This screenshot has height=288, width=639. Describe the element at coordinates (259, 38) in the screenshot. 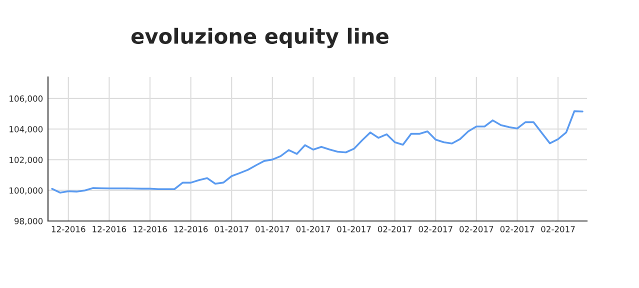

I see `chart-title: evoluzione equity line` at that location.